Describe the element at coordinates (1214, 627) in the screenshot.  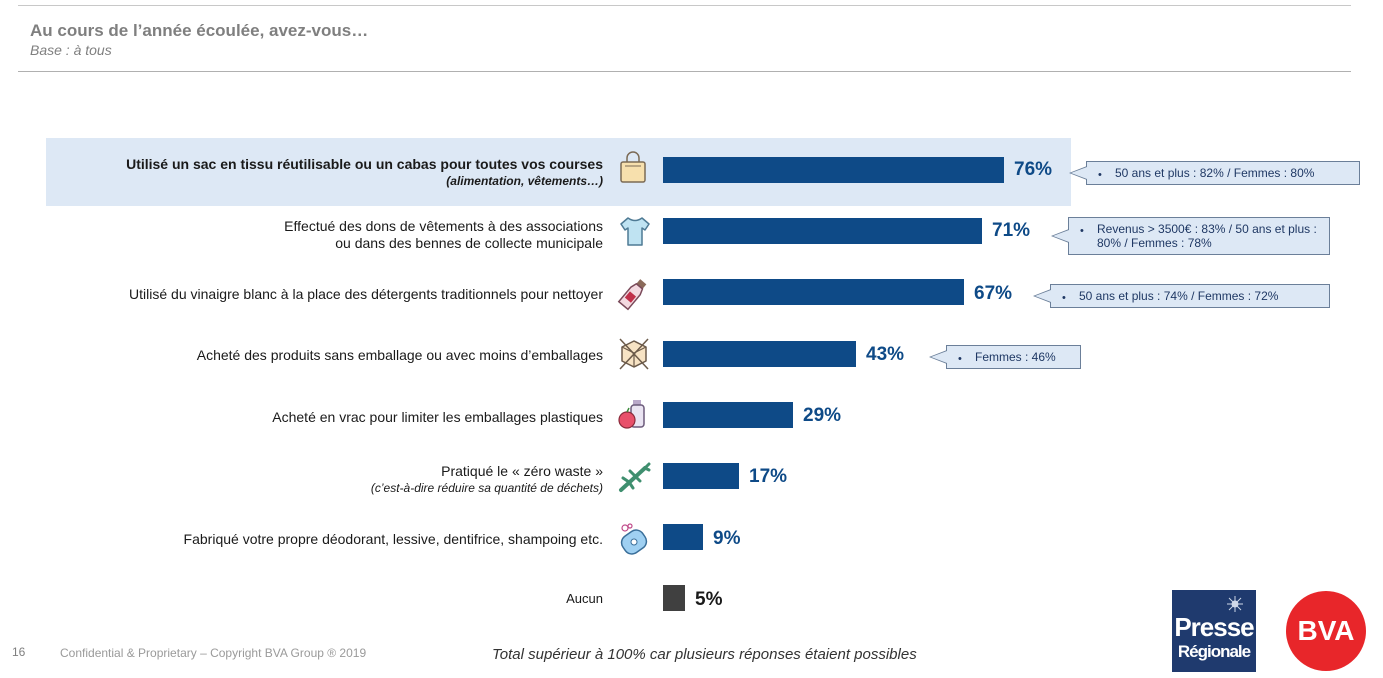
I see `logo-presse-word: Presse` at that location.